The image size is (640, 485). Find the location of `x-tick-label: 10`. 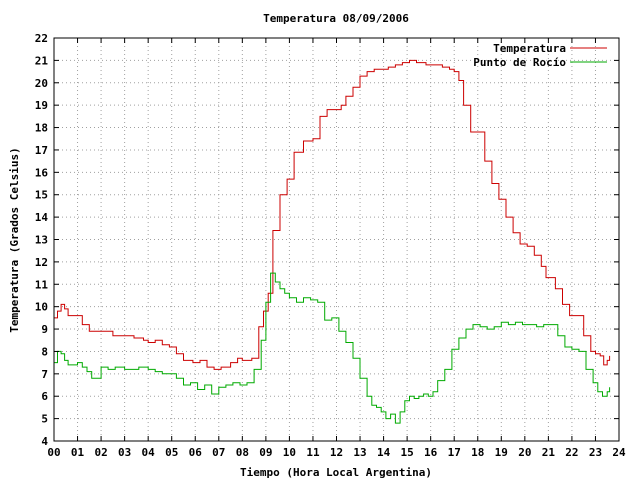

x-tick-label: 10 is located at coordinates (289, 452).